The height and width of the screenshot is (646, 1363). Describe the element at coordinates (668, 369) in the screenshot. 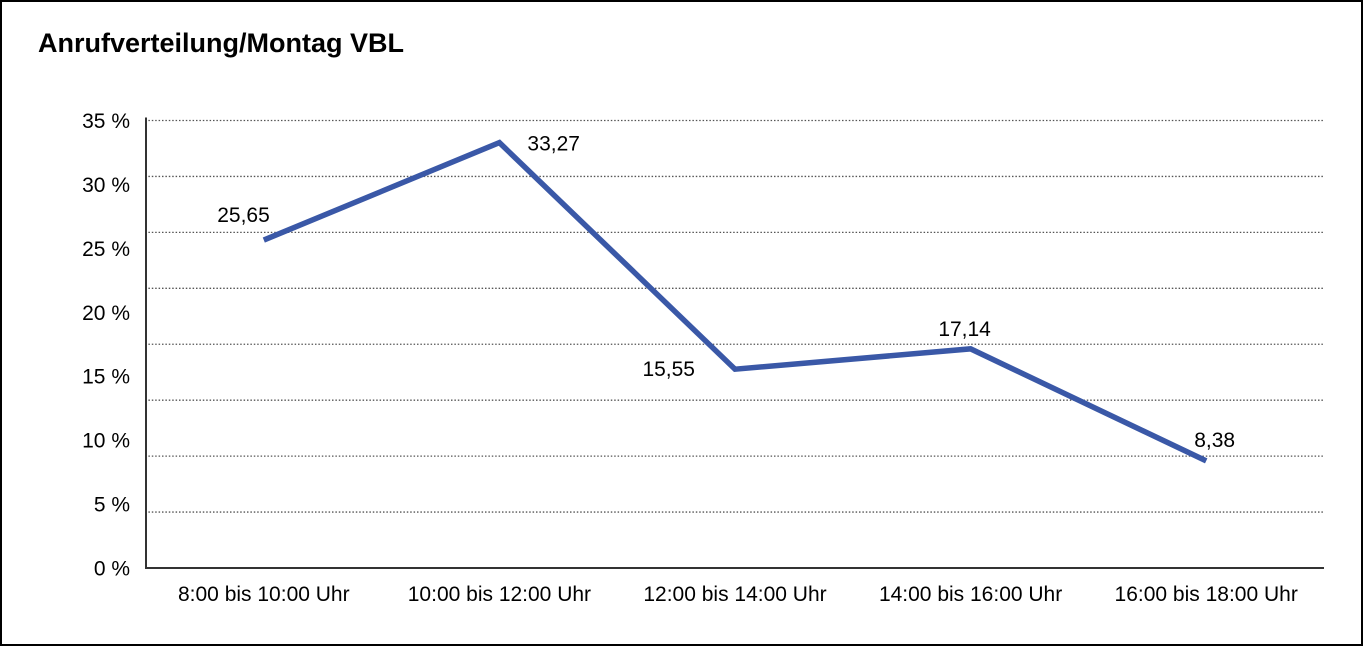

I see `data-value-label: 15,55` at that location.